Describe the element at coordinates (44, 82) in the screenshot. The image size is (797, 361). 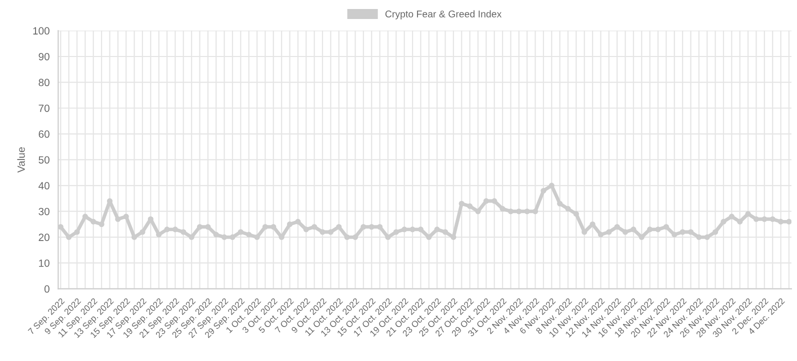
I see `y-tick-label: 80` at that location.